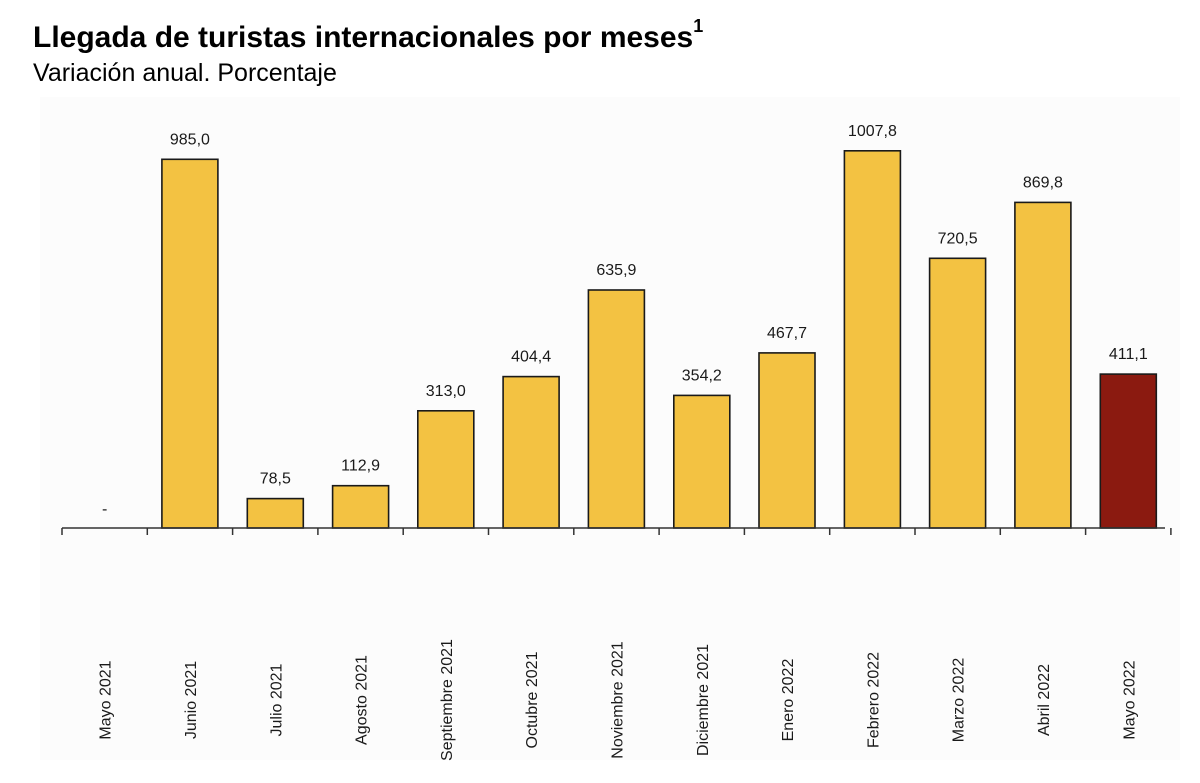  I want to click on category-label-3: Julio 2021, so click(276, 699).